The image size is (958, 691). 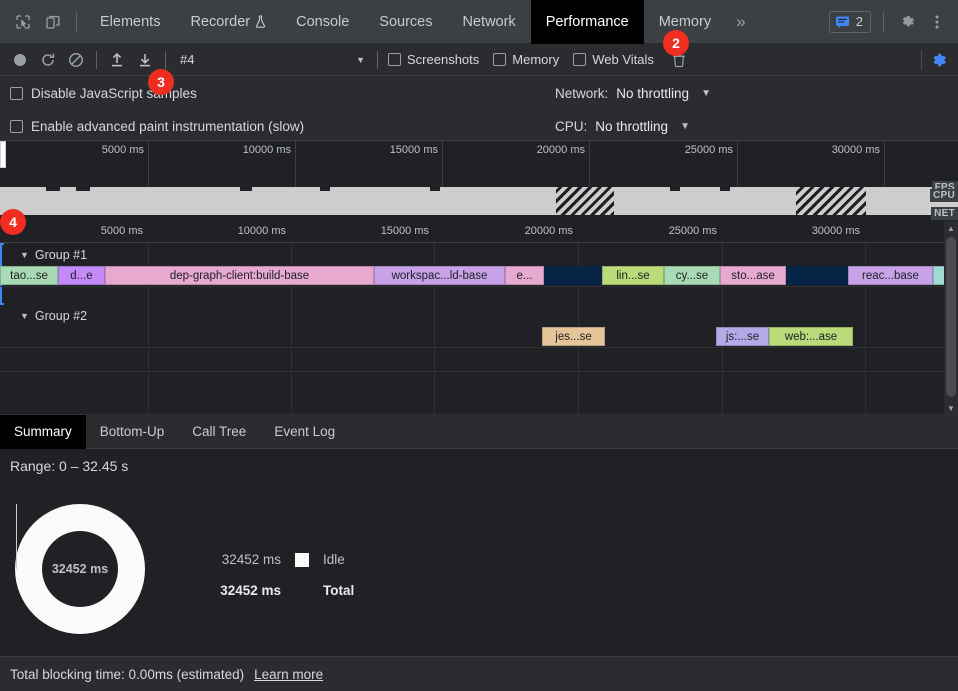 What do you see at coordinates (61, 316) in the screenshot?
I see `flamechart-group-label: Group #2` at bounding box center [61, 316].